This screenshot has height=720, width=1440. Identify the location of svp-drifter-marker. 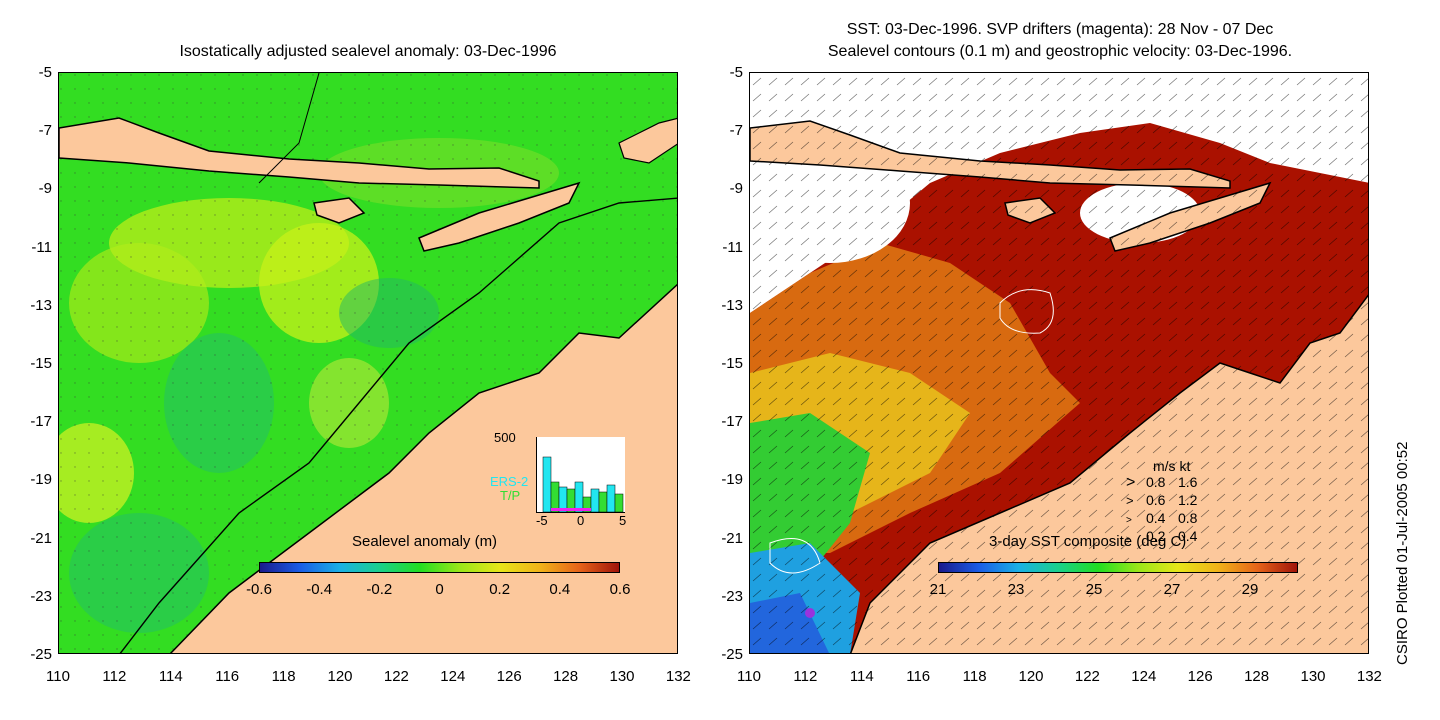
(810, 613).